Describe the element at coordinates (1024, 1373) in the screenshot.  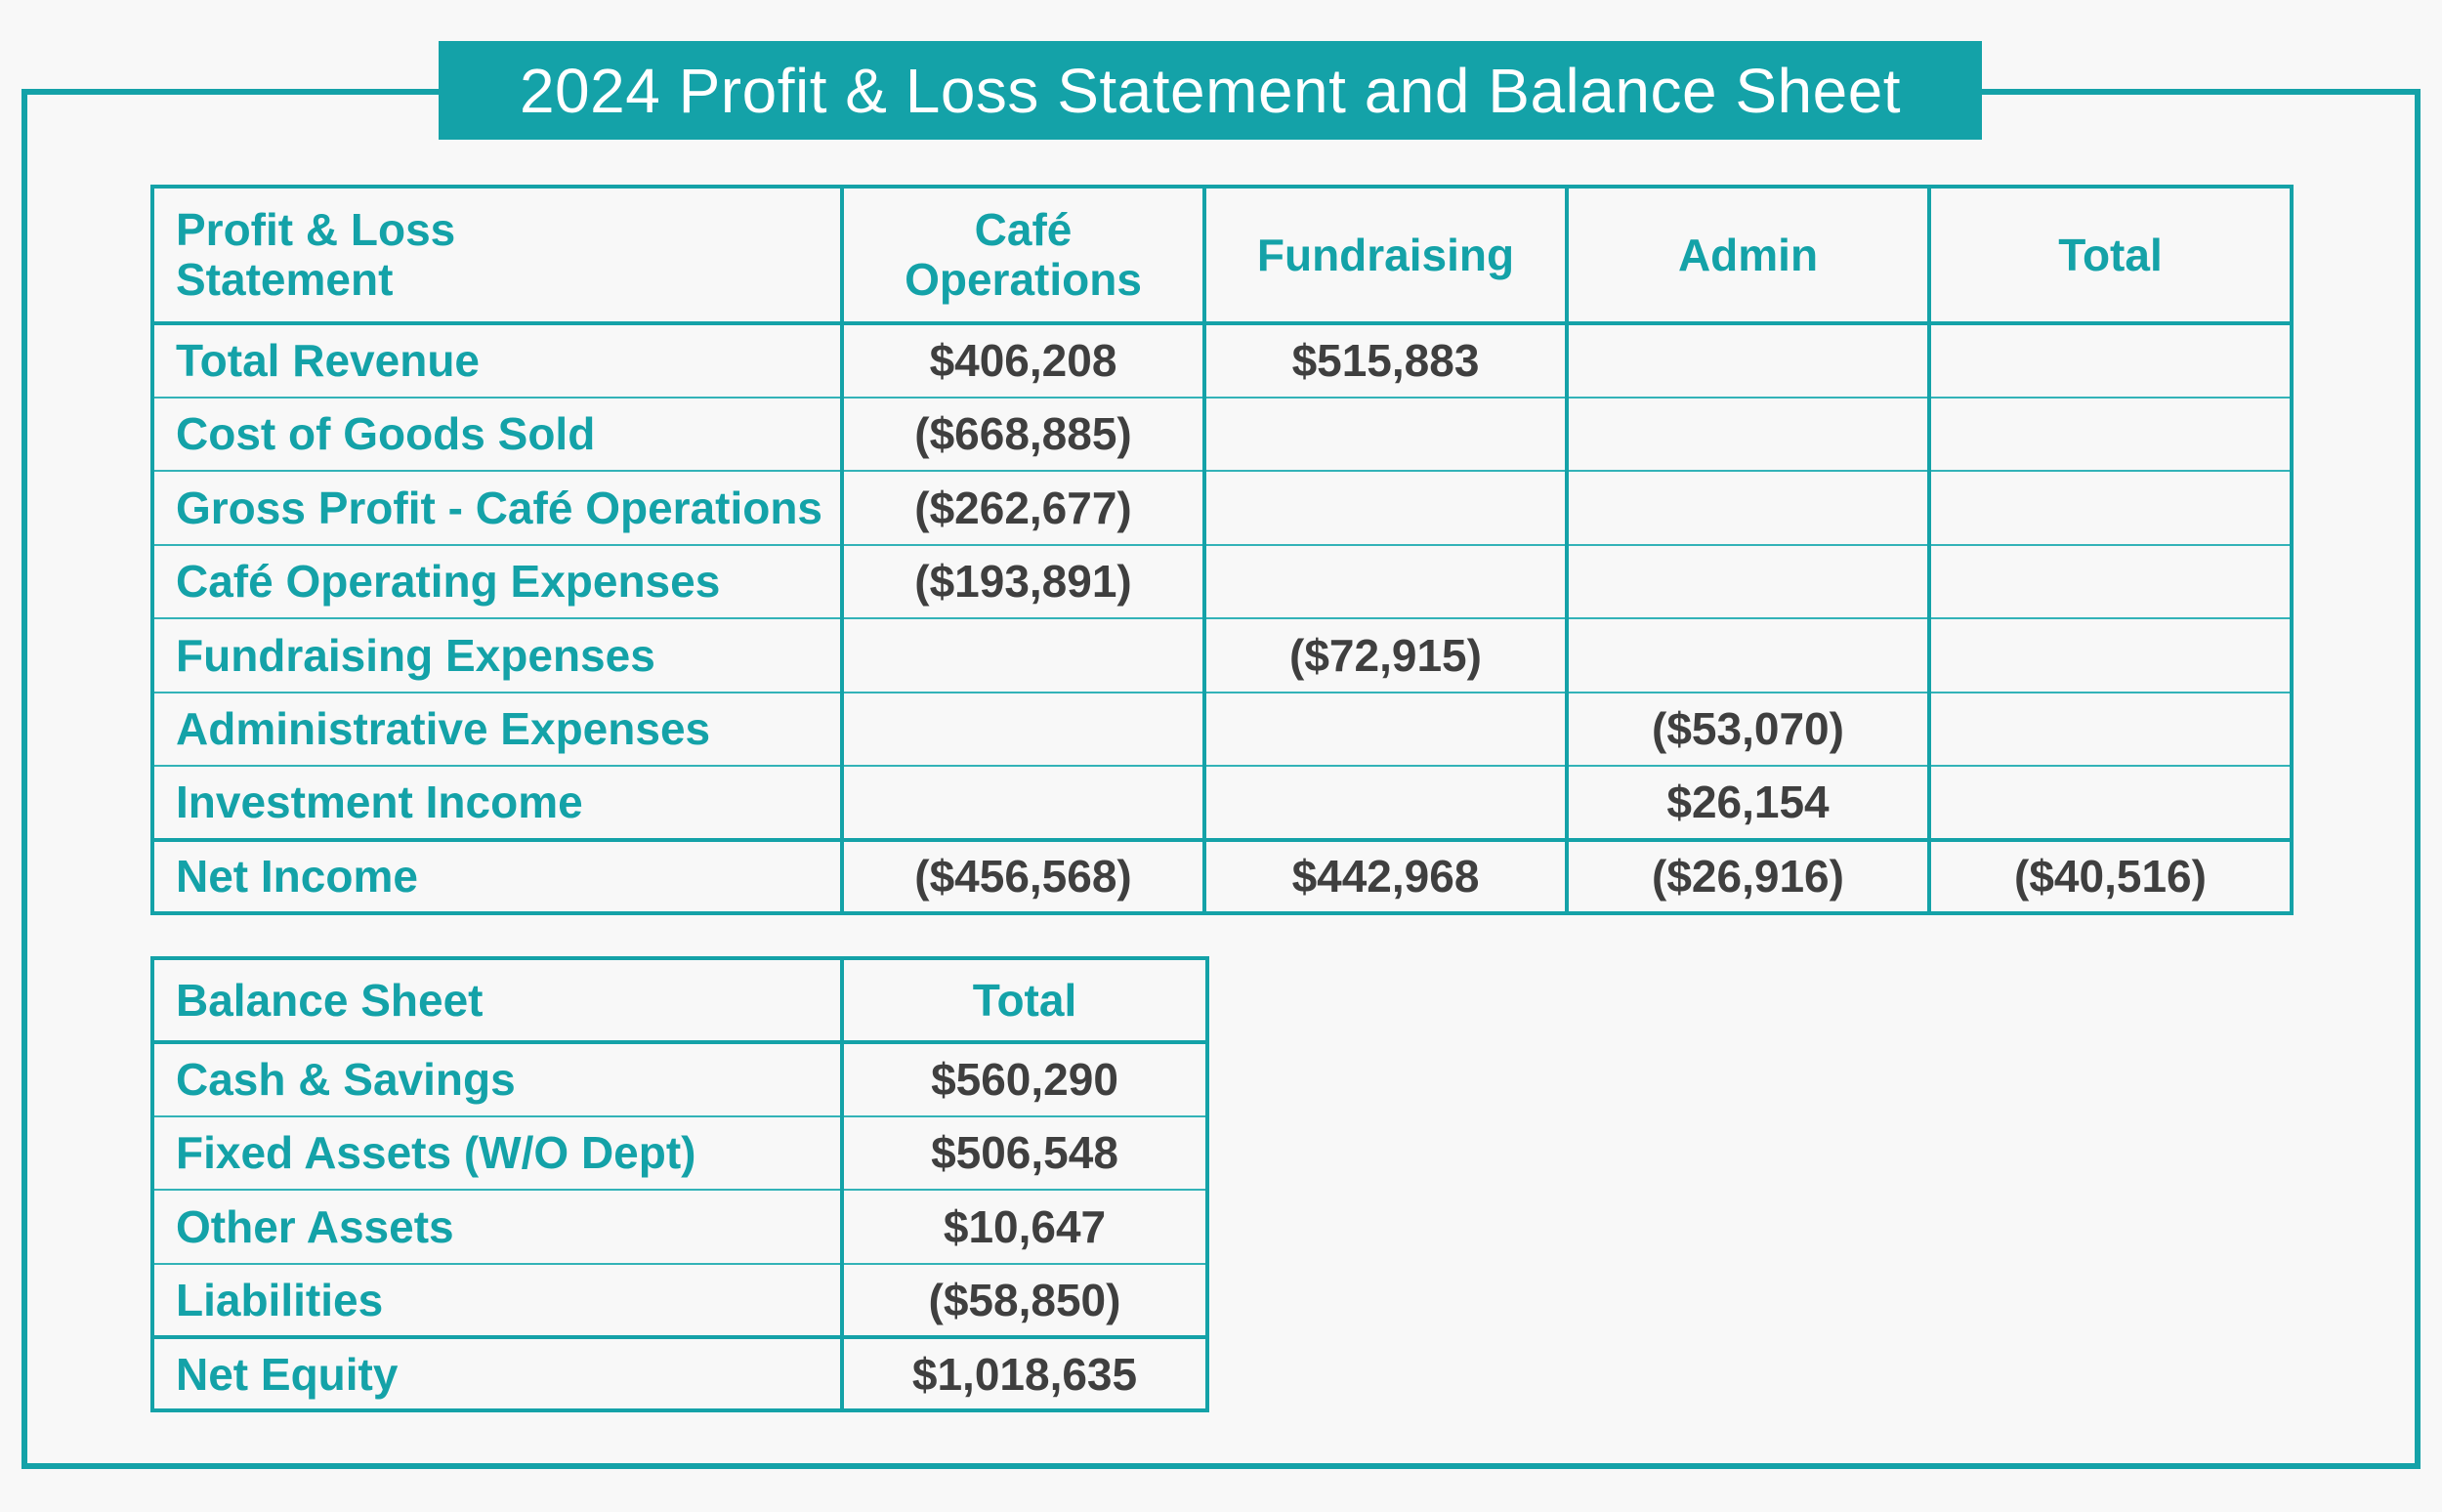
I see `net-equity-value: $1,018,635` at that location.